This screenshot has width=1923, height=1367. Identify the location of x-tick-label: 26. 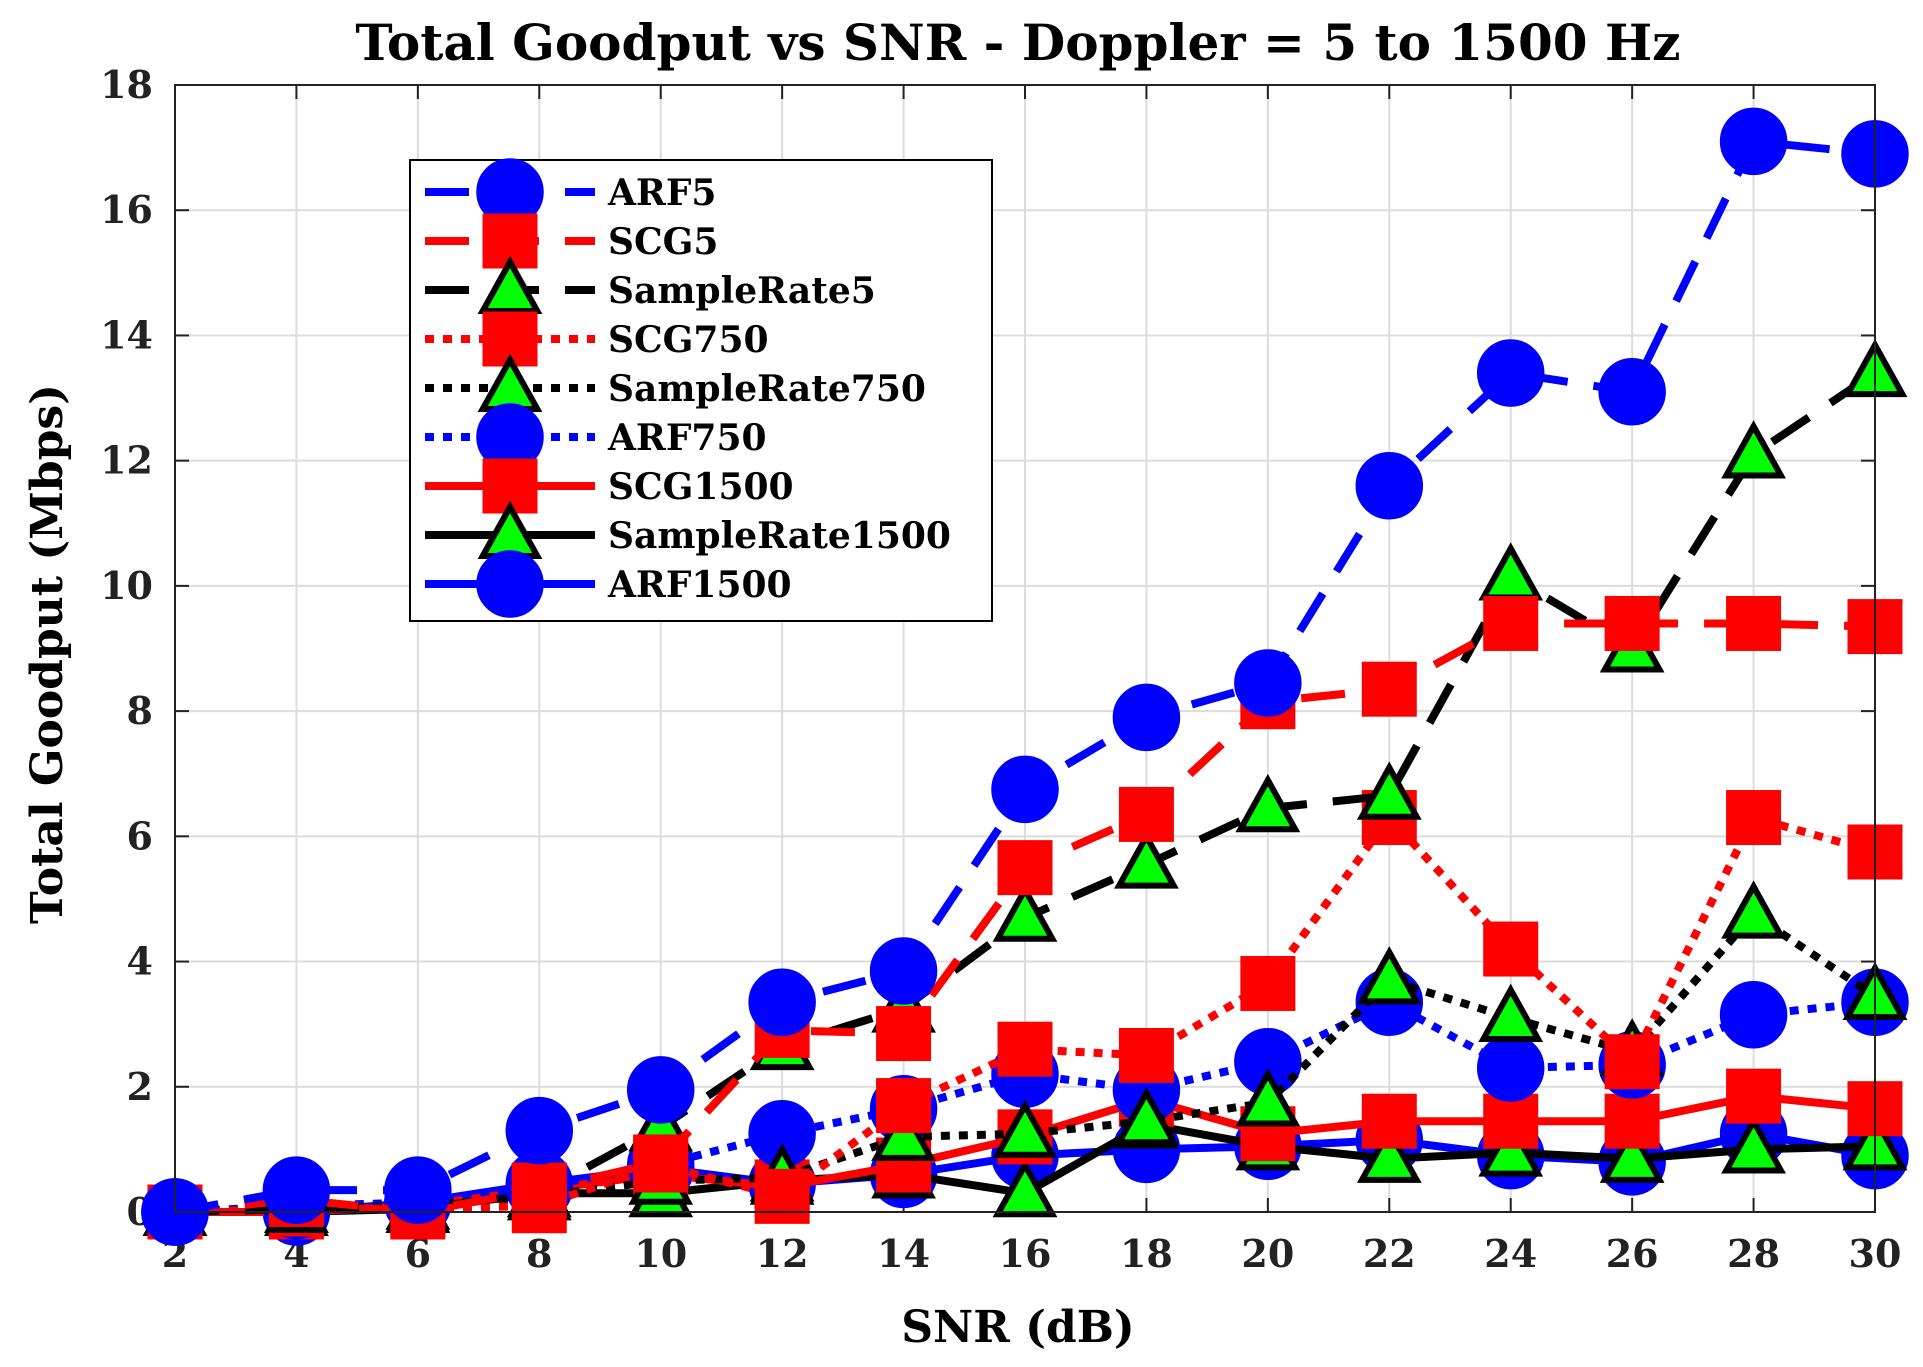
(1632, 1253).